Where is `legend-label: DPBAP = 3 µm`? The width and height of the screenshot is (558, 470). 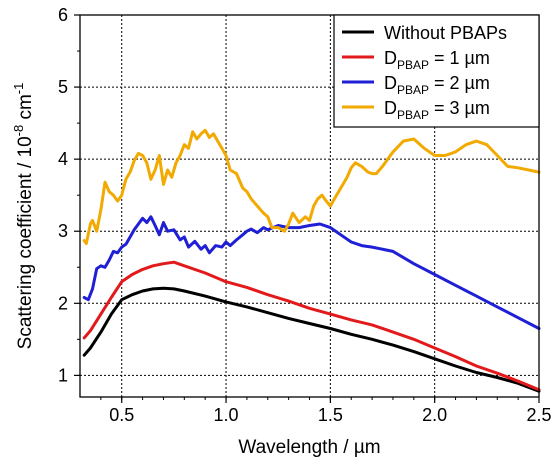 legend-label: DPBAP = 3 µm is located at coordinates (437, 110).